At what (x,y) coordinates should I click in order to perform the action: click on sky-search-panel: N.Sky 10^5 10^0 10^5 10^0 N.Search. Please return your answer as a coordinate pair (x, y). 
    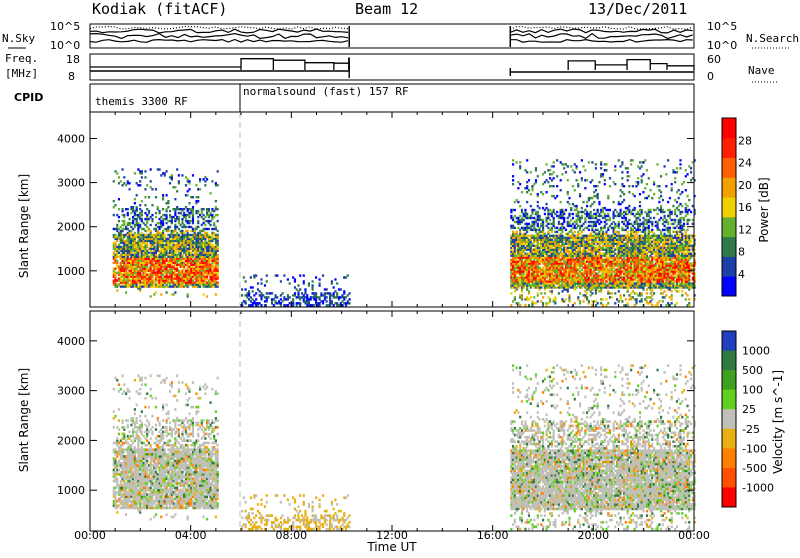
    Looking at the image, I should click on (400, 36).